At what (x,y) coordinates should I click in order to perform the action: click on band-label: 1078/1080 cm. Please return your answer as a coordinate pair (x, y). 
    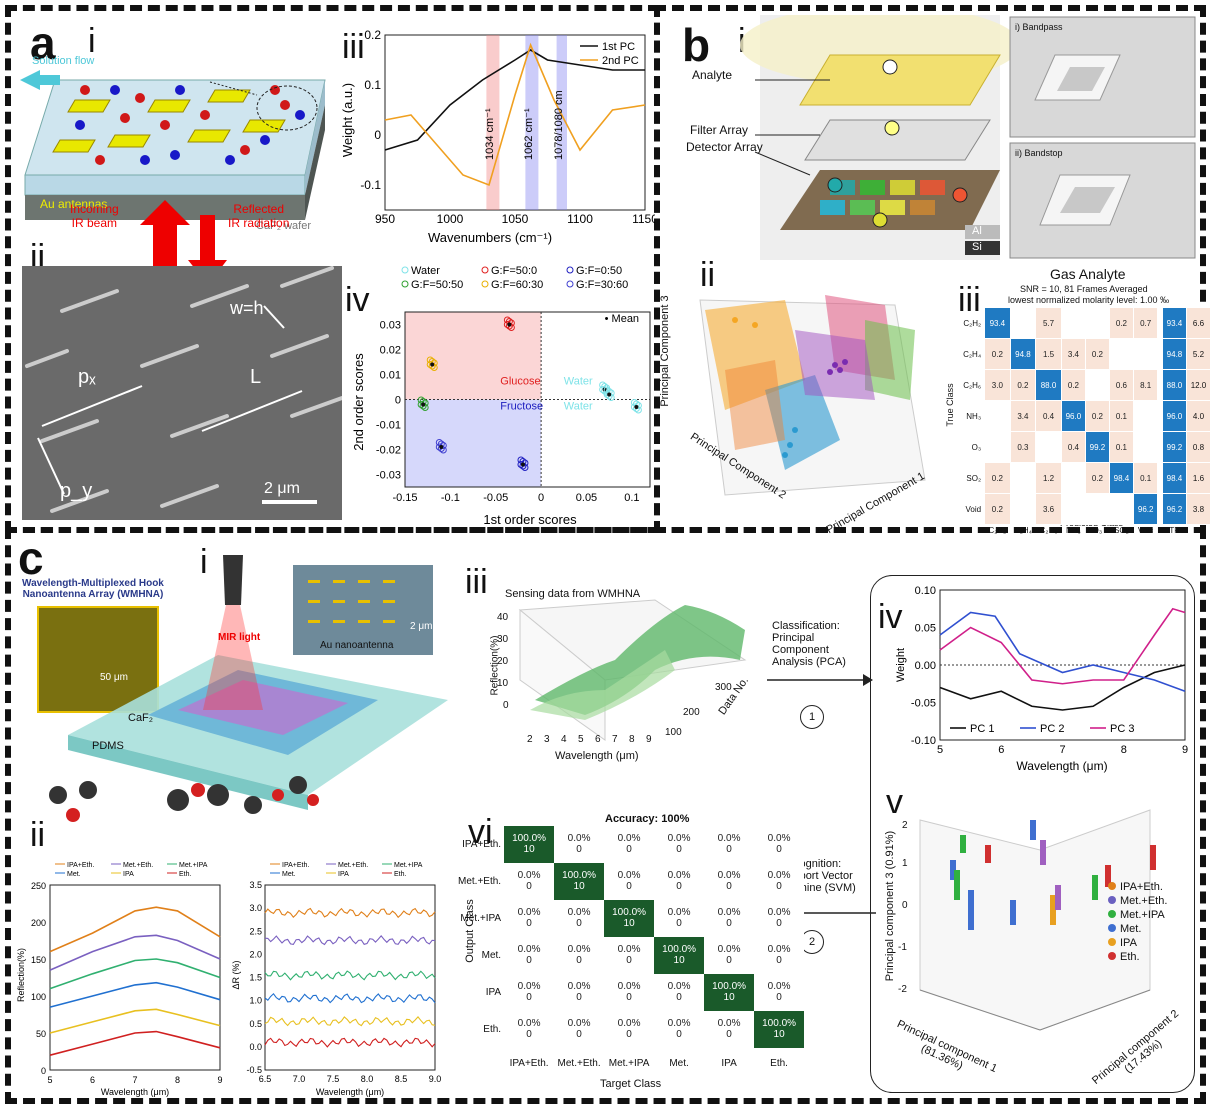
    Looking at the image, I should click on (559, 125).